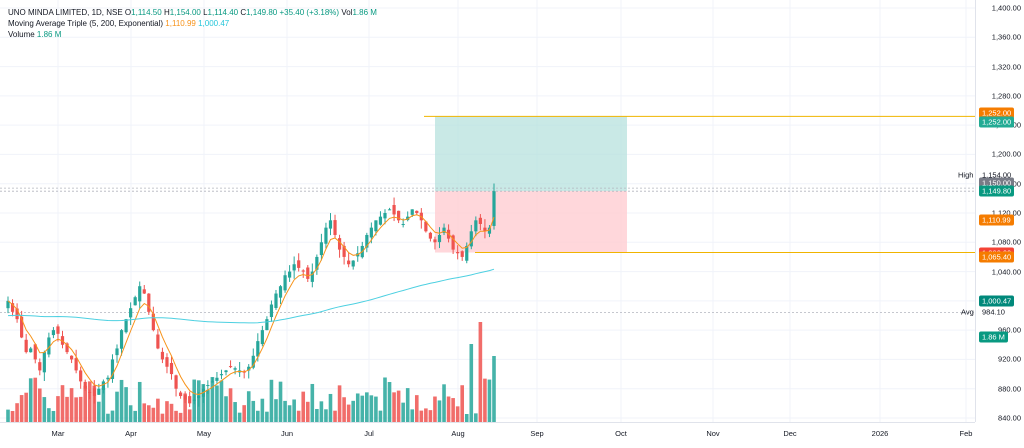  What do you see at coordinates (996, 220) in the screenshot?
I see `price-badge: 1,110.99` at bounding box center [996, 220].